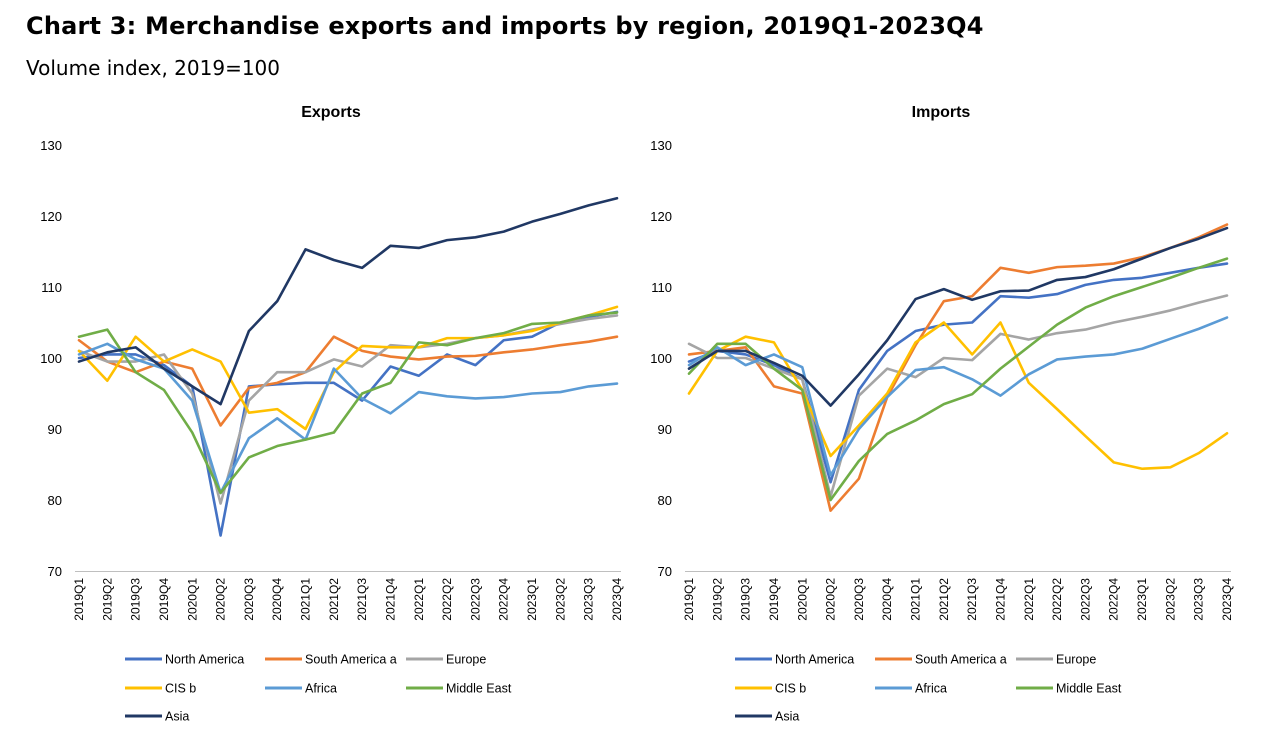 This screenshot has width=1267, height=732. I want to click on exports-xtick-label: 2021Q1, so click(306, 599).